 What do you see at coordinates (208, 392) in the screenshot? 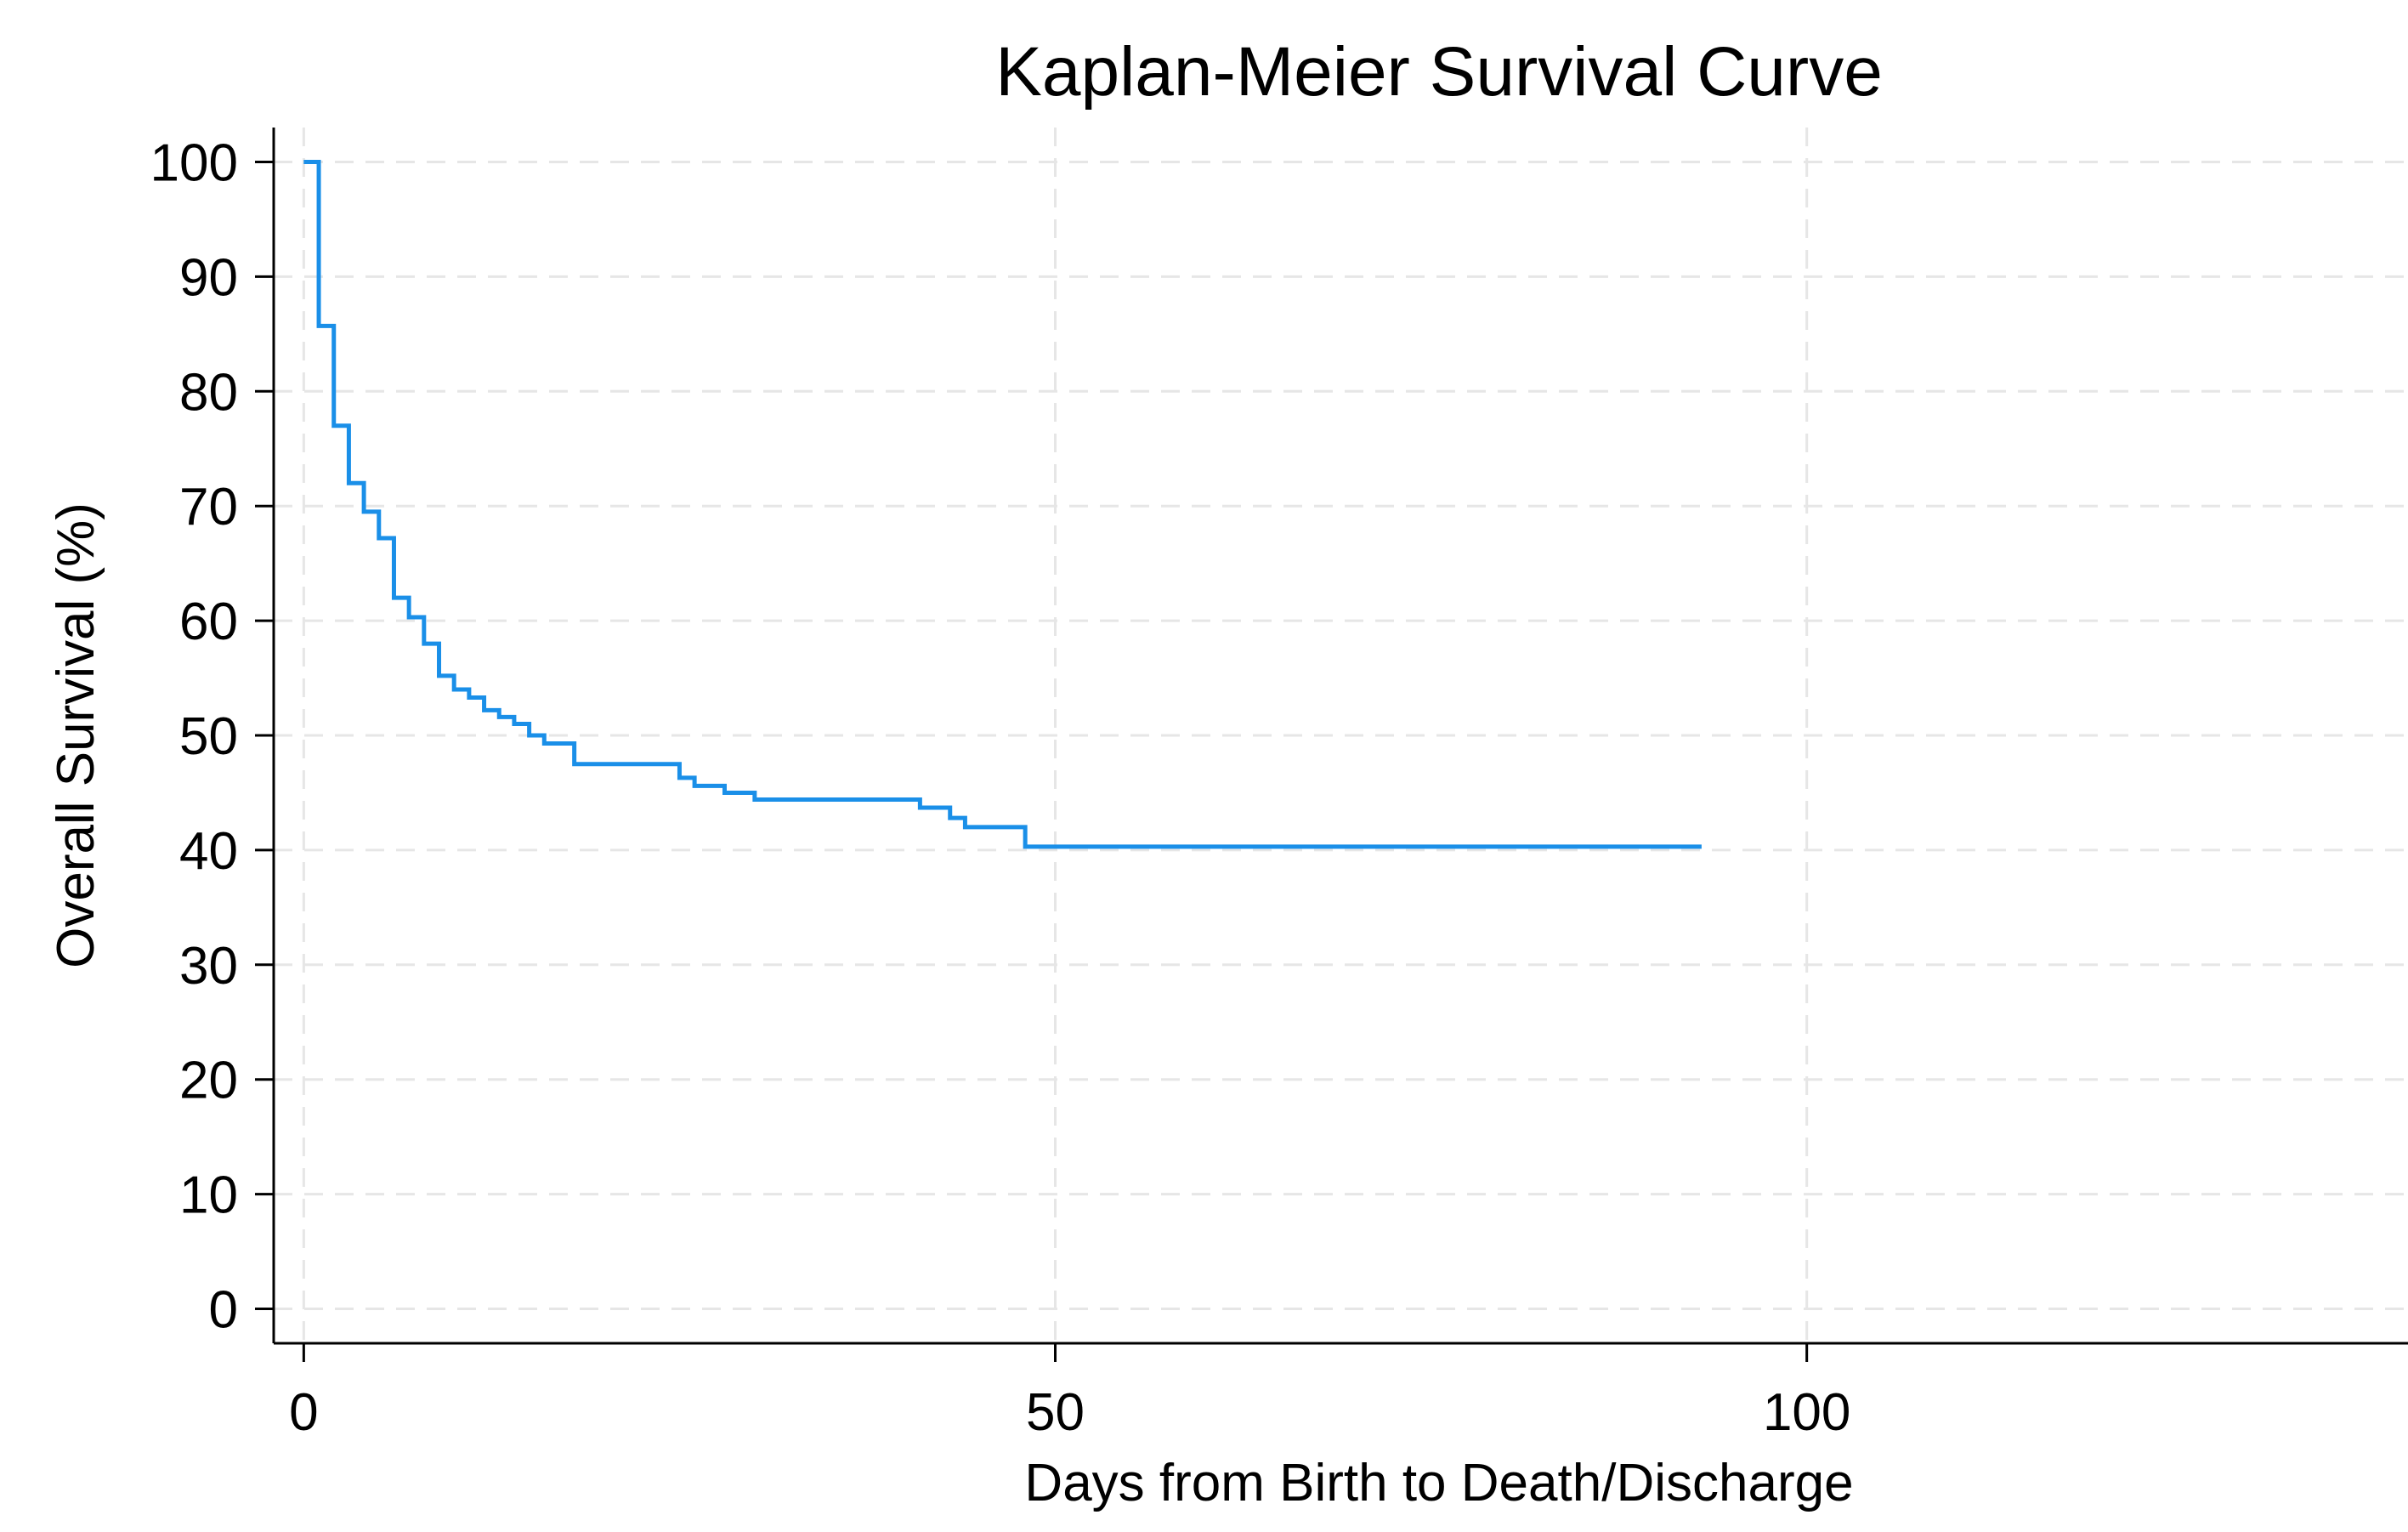
I see `y-tick-label: 80` at bounding box center [208, 392].